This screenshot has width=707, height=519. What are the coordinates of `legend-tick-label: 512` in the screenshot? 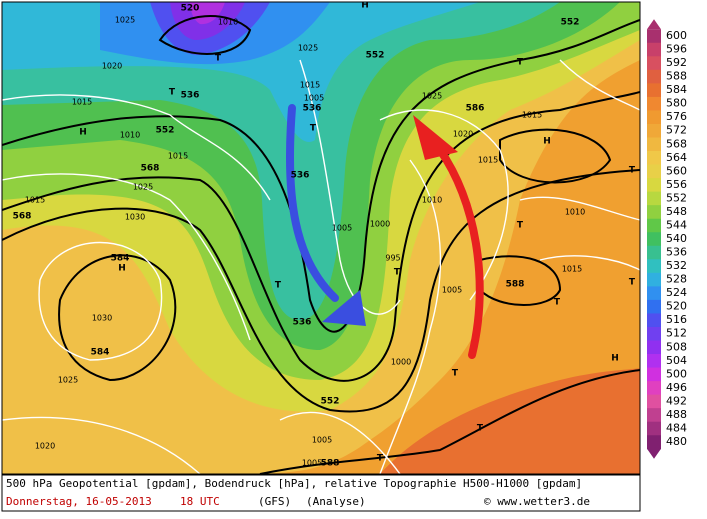 It's located at (676, 333).